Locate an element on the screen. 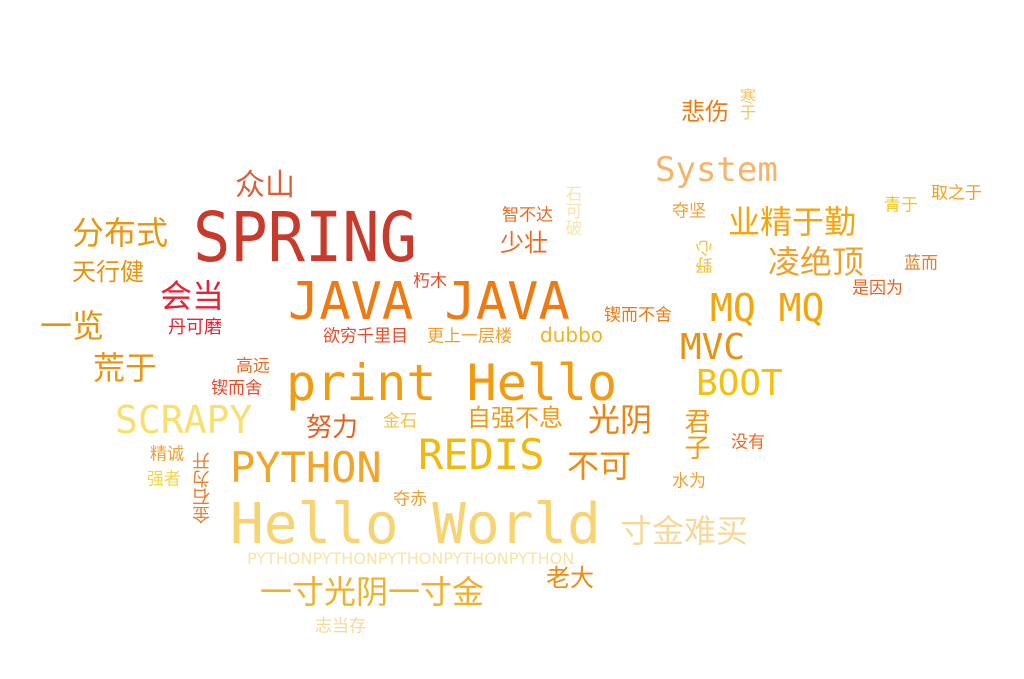  word-zhongshan: 众山 is located at coordinates (265, 185).